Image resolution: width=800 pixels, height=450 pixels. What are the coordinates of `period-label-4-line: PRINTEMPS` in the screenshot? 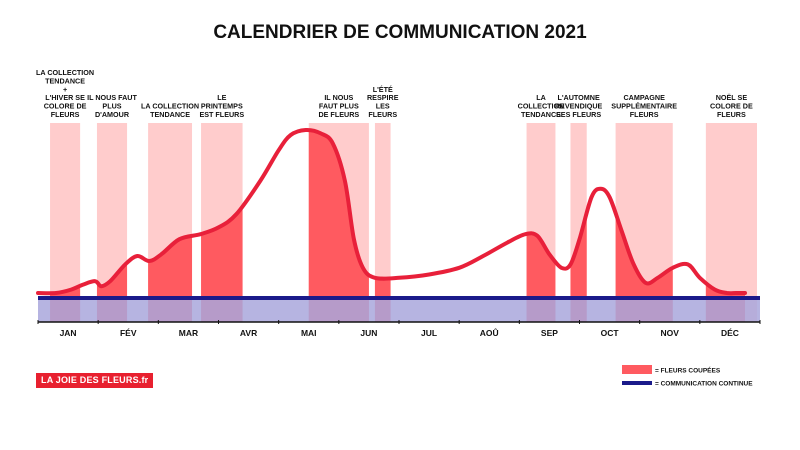 It's located at (222, 106).